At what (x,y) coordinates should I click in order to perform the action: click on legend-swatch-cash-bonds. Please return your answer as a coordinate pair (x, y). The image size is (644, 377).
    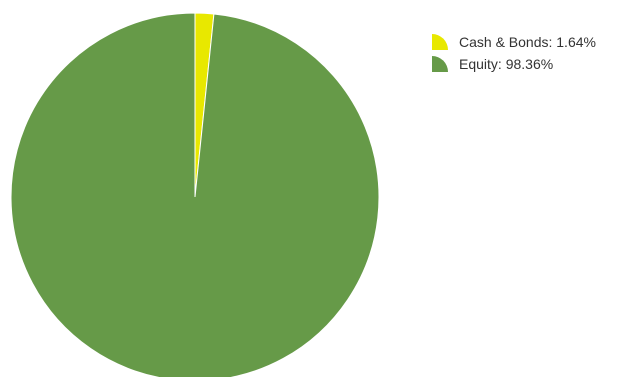
    Looking at the image, I should click on (440, 42).